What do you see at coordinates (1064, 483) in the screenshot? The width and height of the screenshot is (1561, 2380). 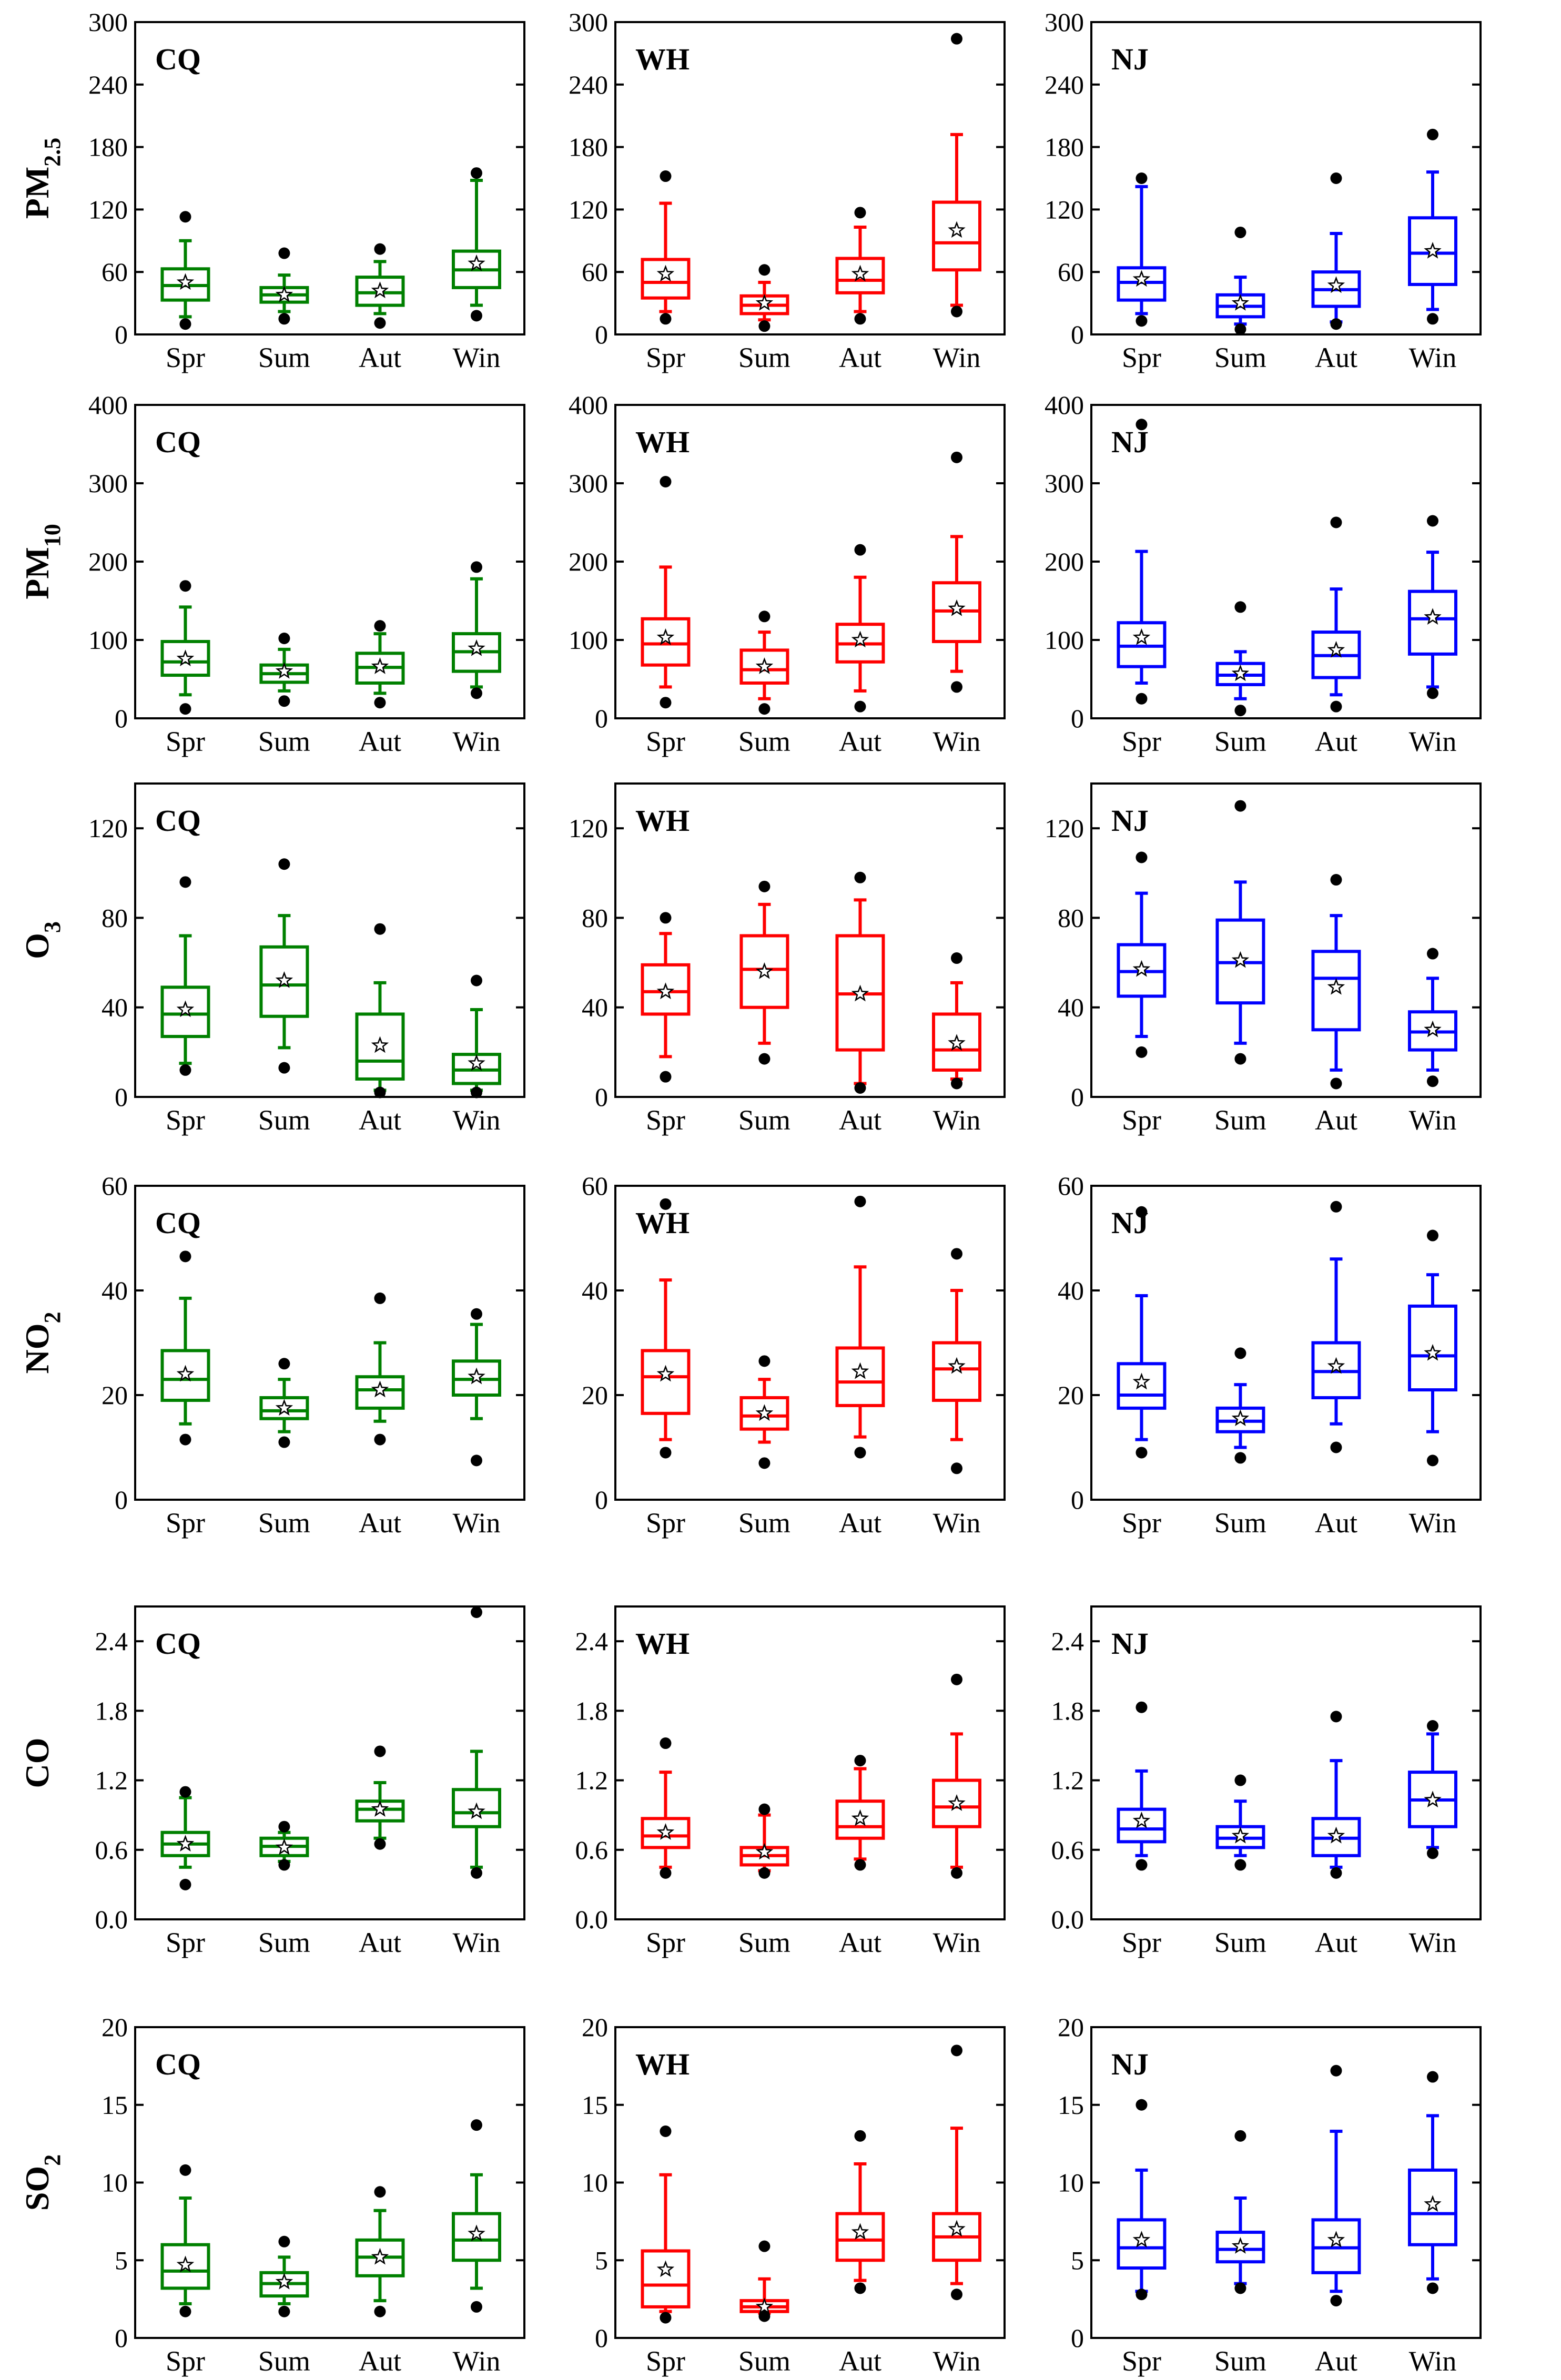 I see `y-tick-label: 300` at bounding box center [1064, 483].